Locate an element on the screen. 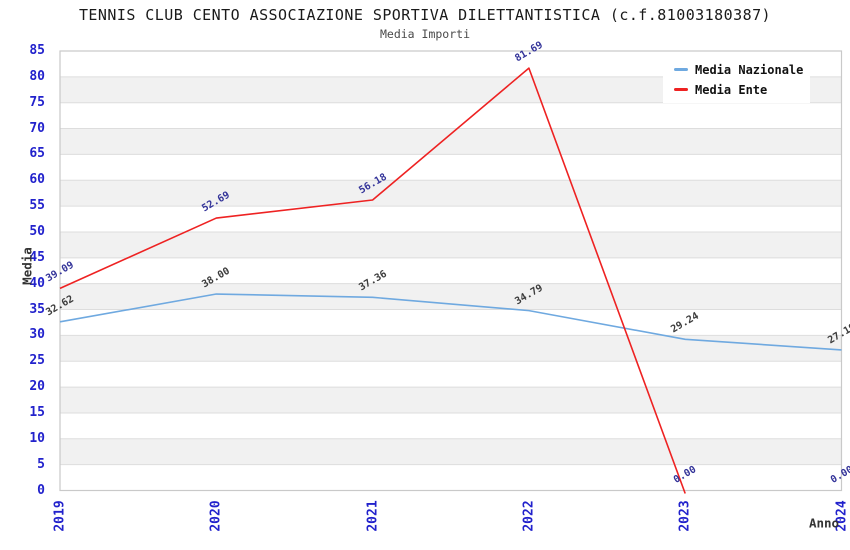 Image resolution: width=850 pixels, height=550 pixels. y-tick-label: 85 is located at coordinates (37, 50).